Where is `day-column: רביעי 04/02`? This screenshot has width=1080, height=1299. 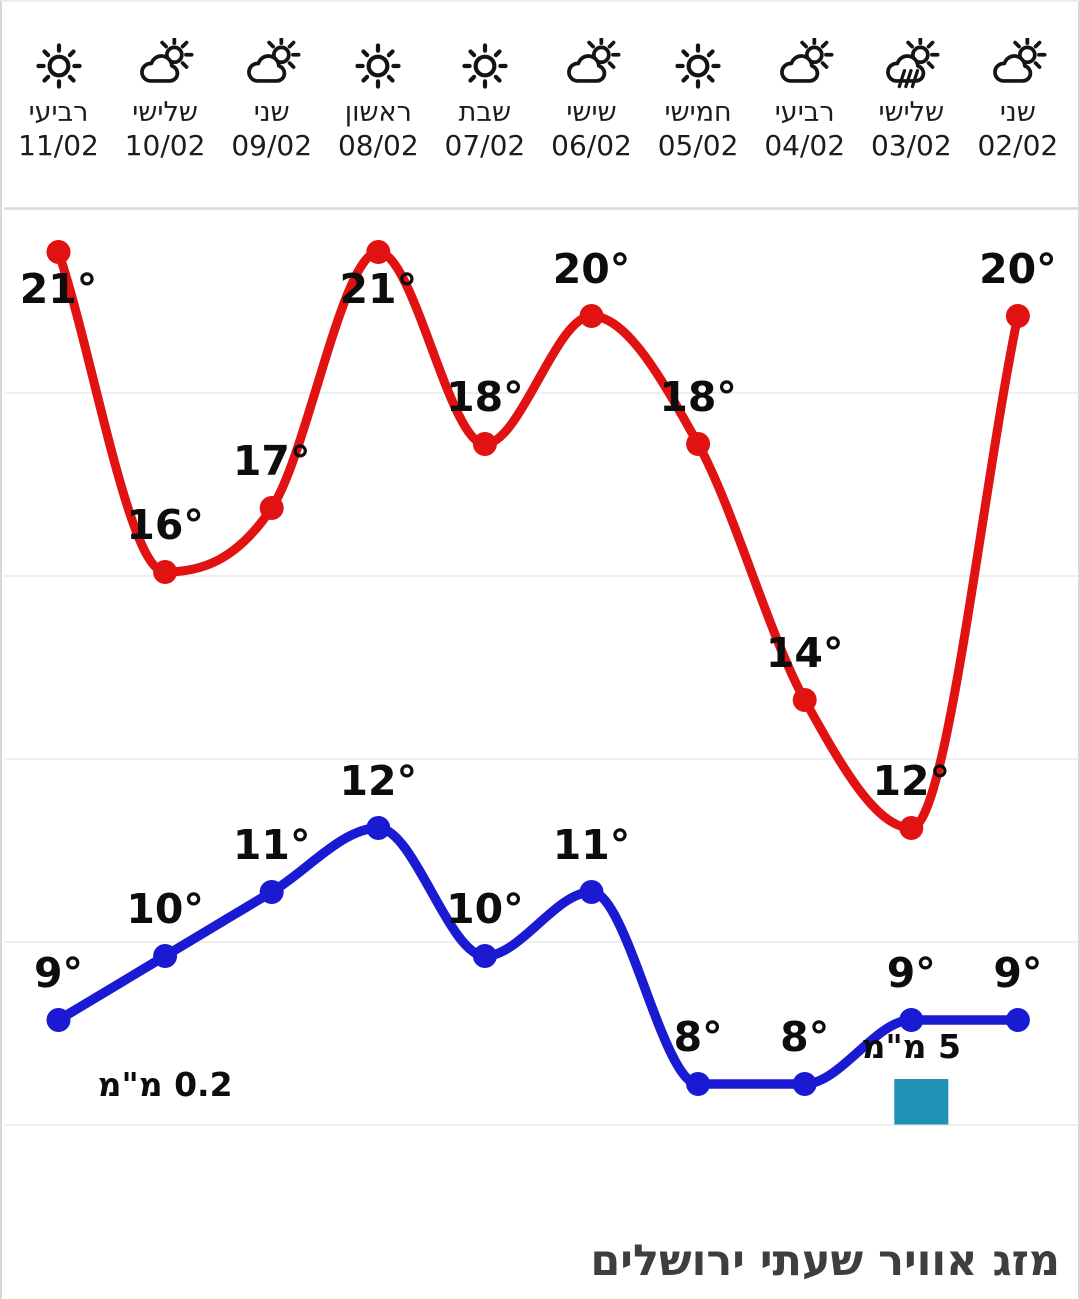 day-column: רביעי 04/02 is located at coordinates (805, 102).